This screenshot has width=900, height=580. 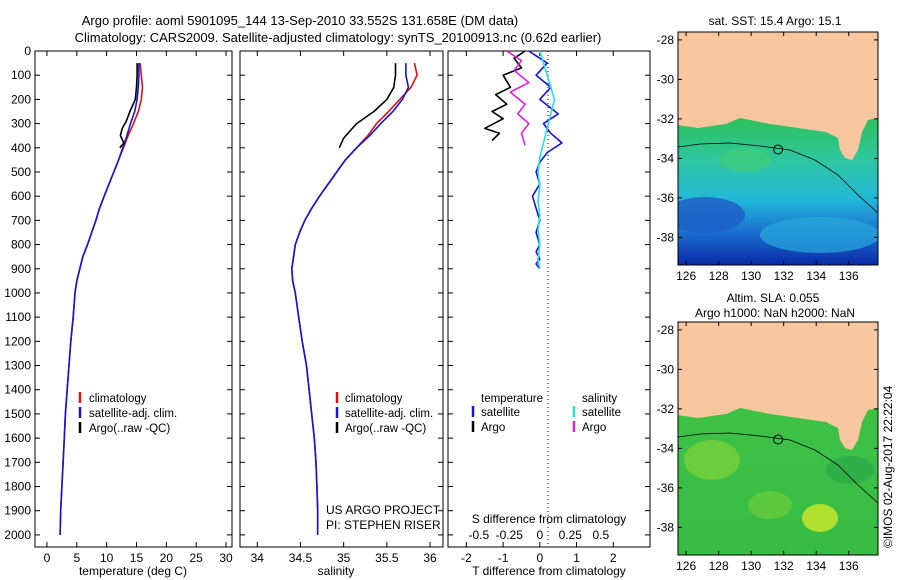 I want to click on depth-tick-label: 0, so click(x=27, y=51).